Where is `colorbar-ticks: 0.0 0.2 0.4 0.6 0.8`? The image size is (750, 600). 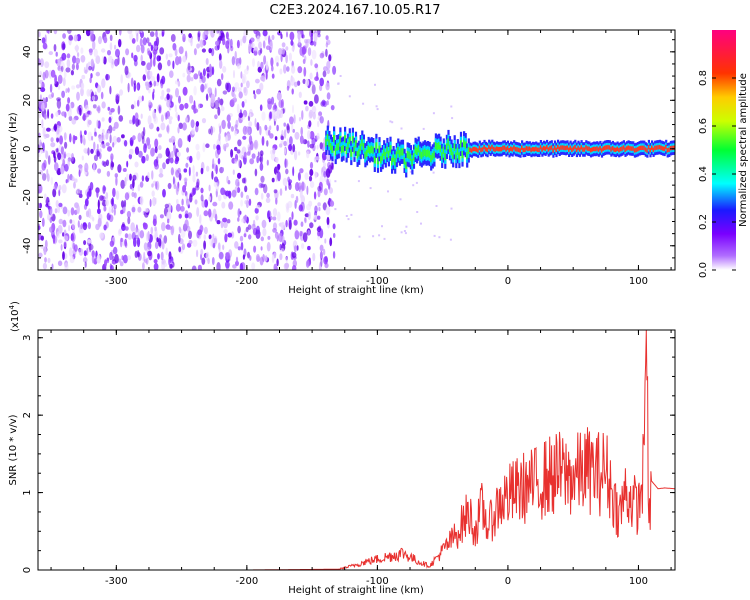
colorbar-ticks: 0.0 0.2 0.4 0.6 0.8 is located at coordinates (717, 174).